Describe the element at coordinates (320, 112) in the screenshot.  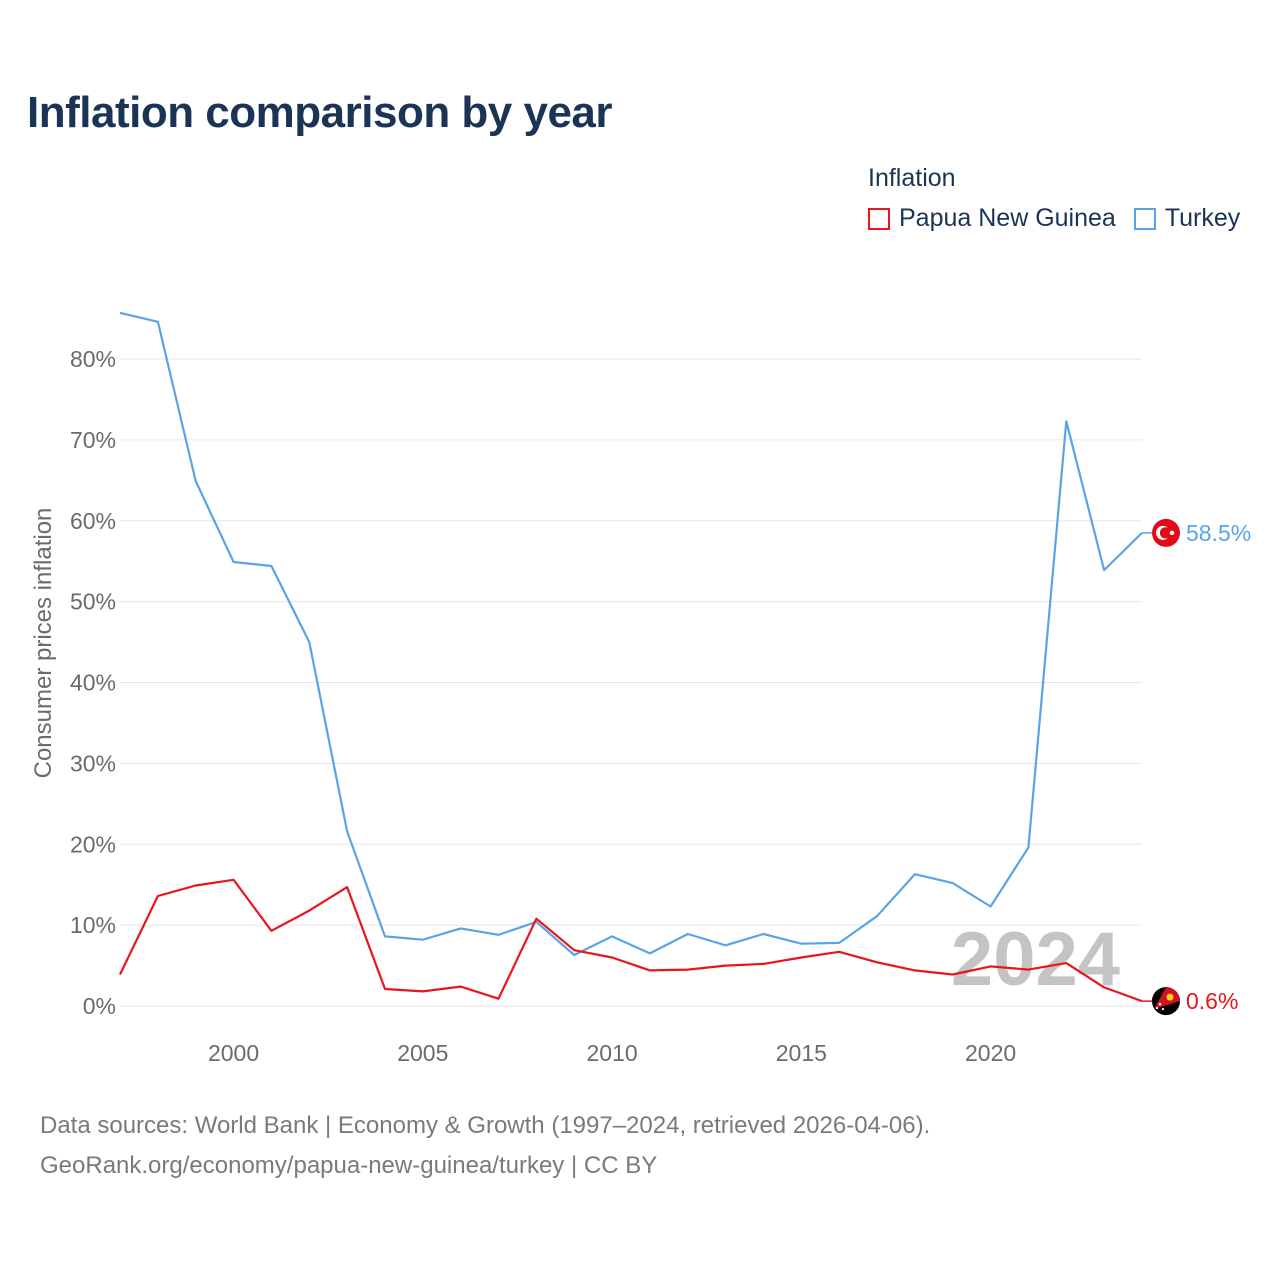
I see `chart-title: Inflation comparison by year` at that location.